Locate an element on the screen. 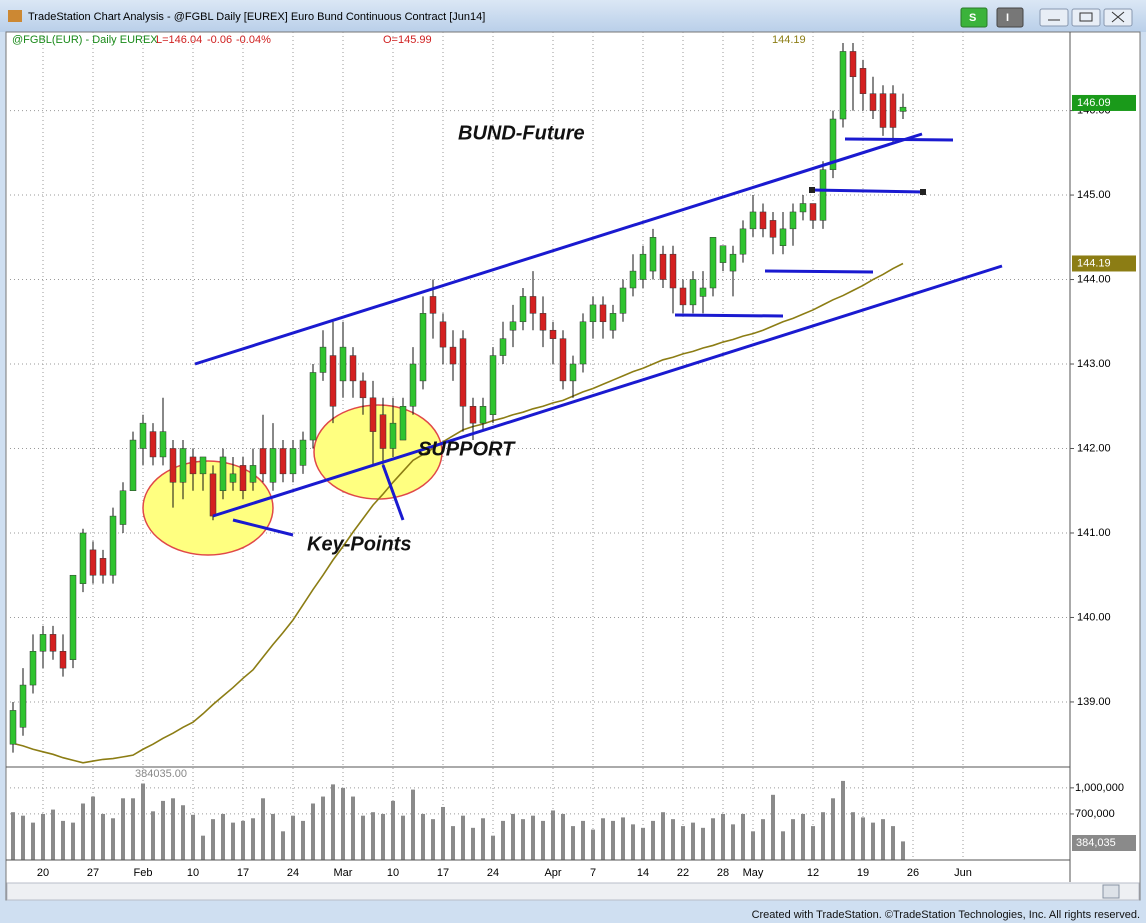 This screenshot has width=1146, height=923. y-tick-label: 145.00 is located at coordinates (1094, 195).